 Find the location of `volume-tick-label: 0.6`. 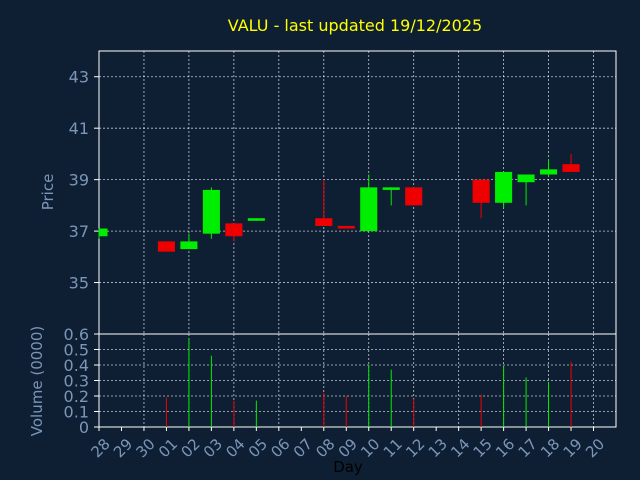

volume-tick-label: 0.6 is located at coordinates (76, 334).